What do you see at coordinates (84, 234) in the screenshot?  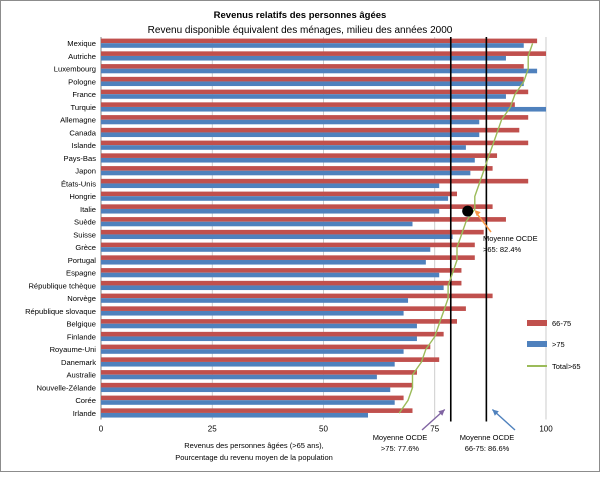 I see `y-tick-label: Suisse` at bounding box center [84, 234].